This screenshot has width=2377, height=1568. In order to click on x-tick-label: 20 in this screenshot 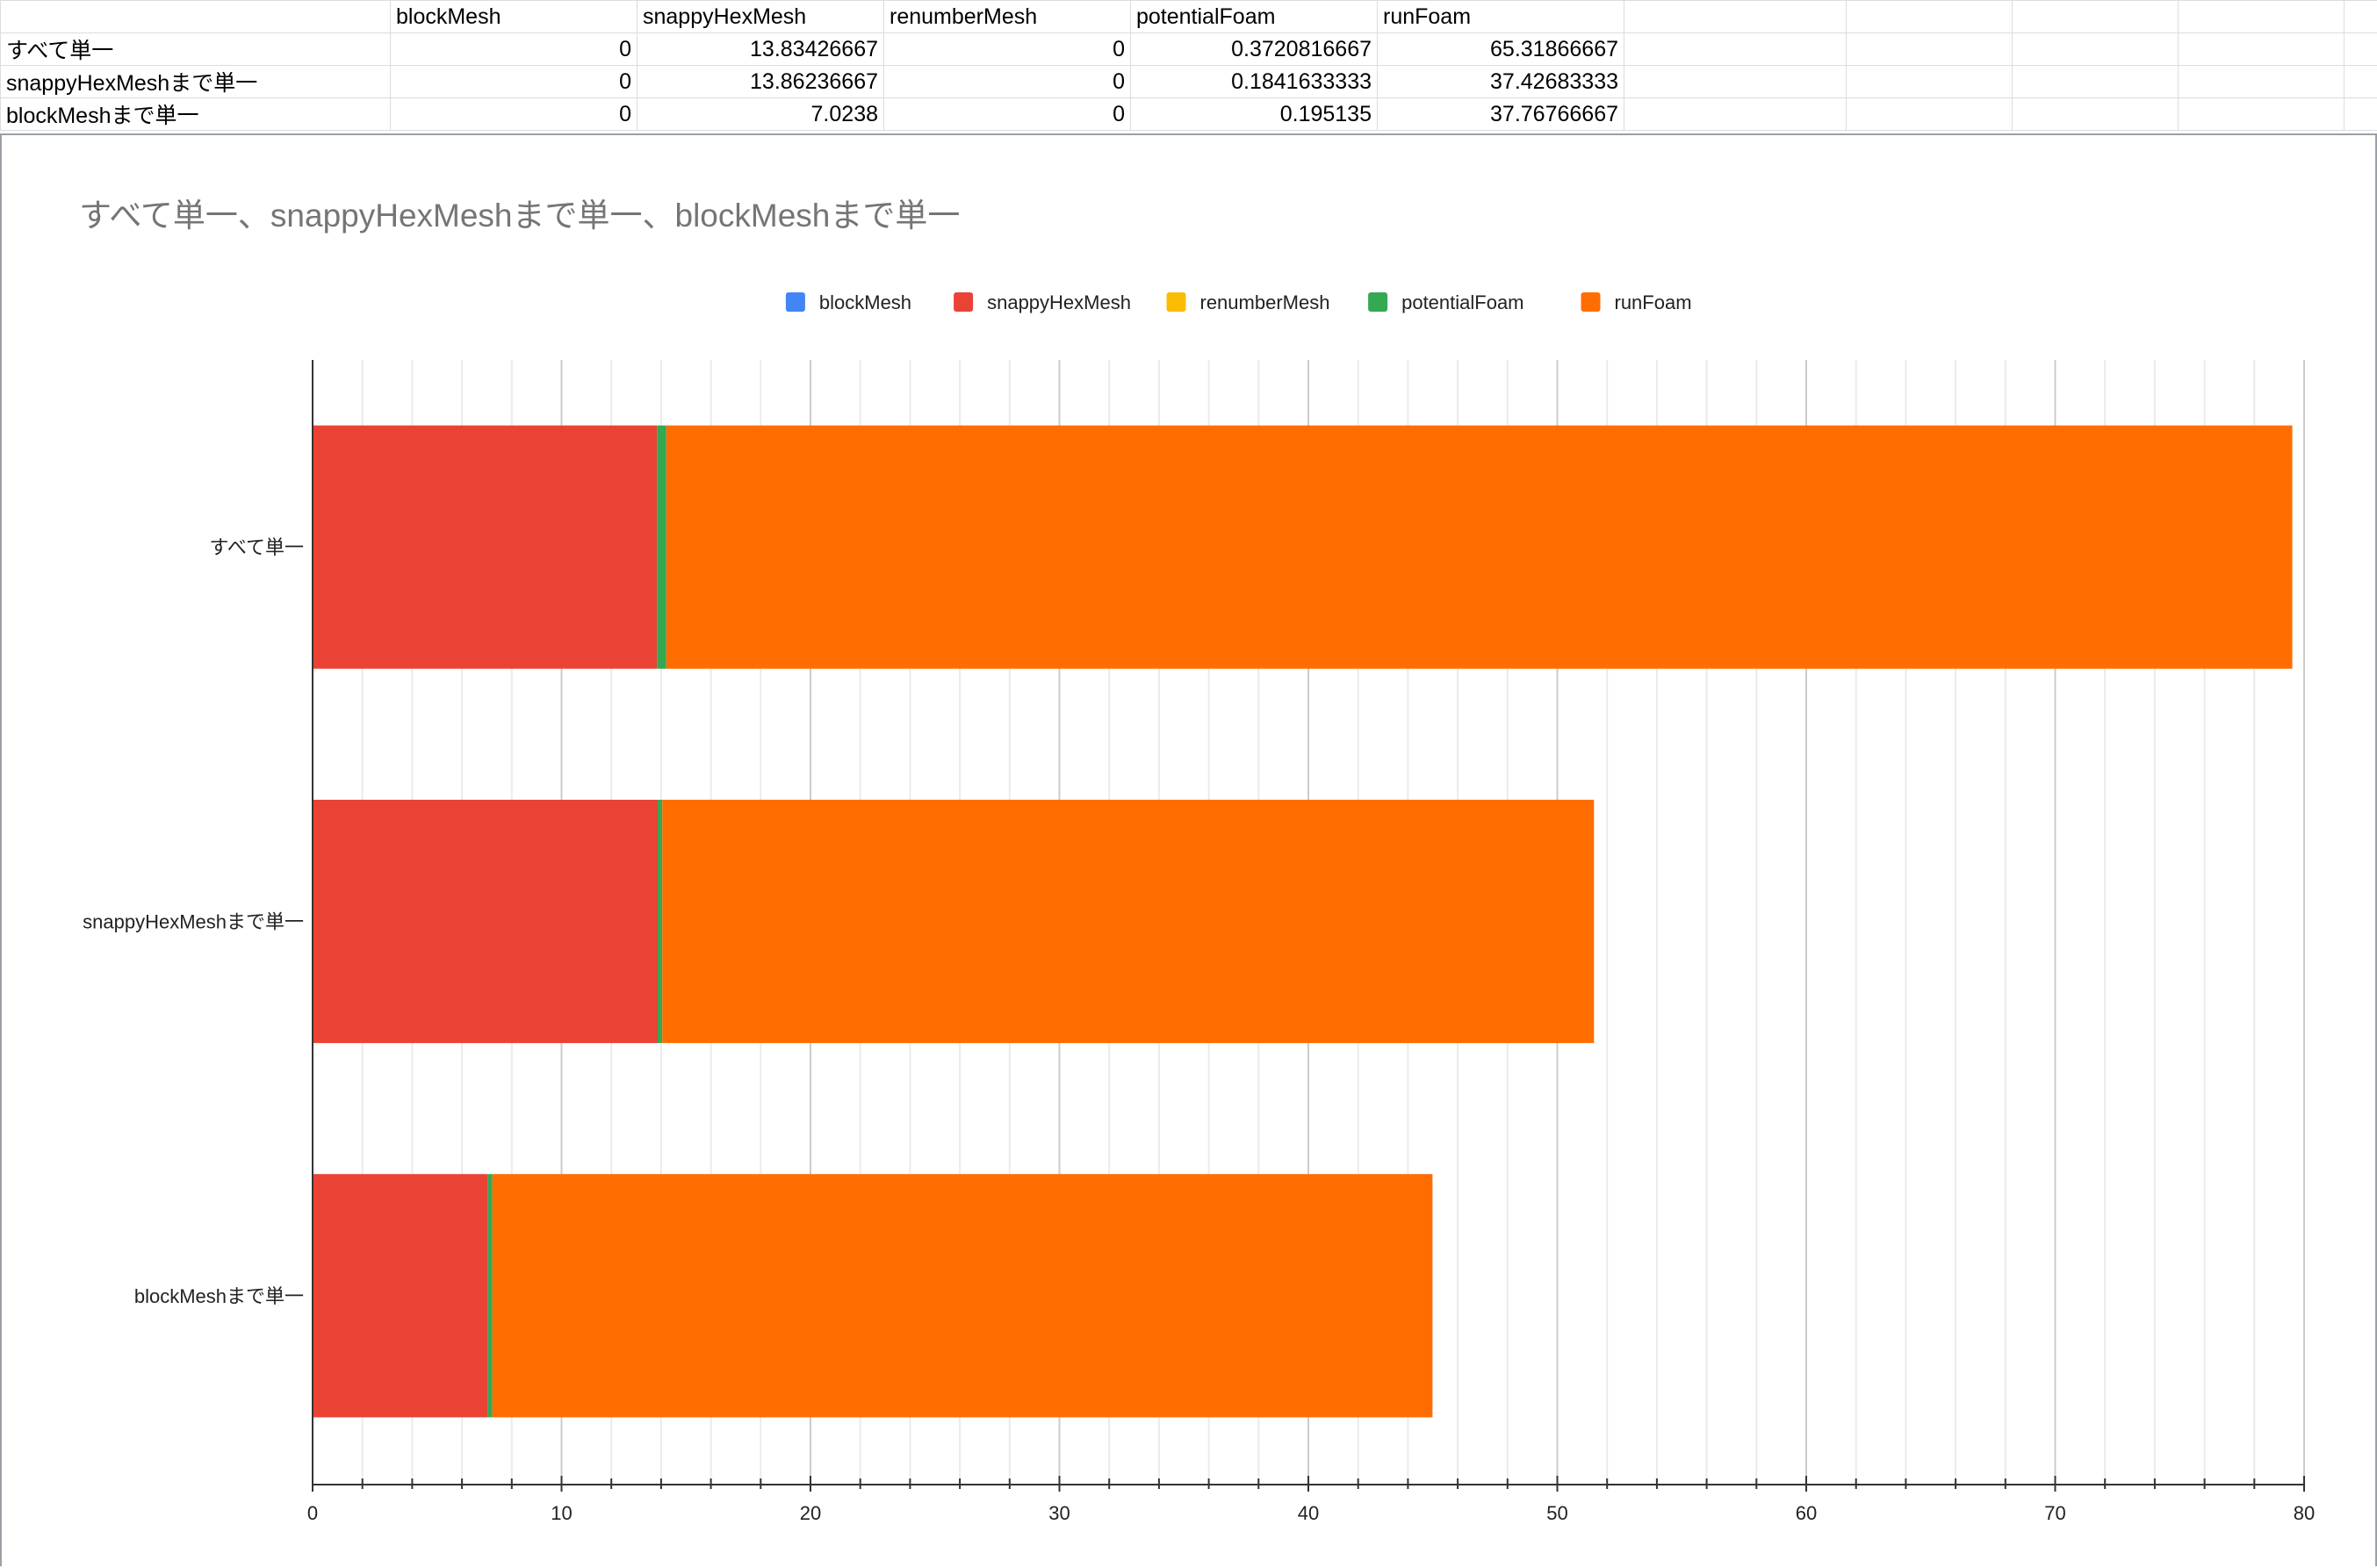, I will do `click(811, 1513)`.